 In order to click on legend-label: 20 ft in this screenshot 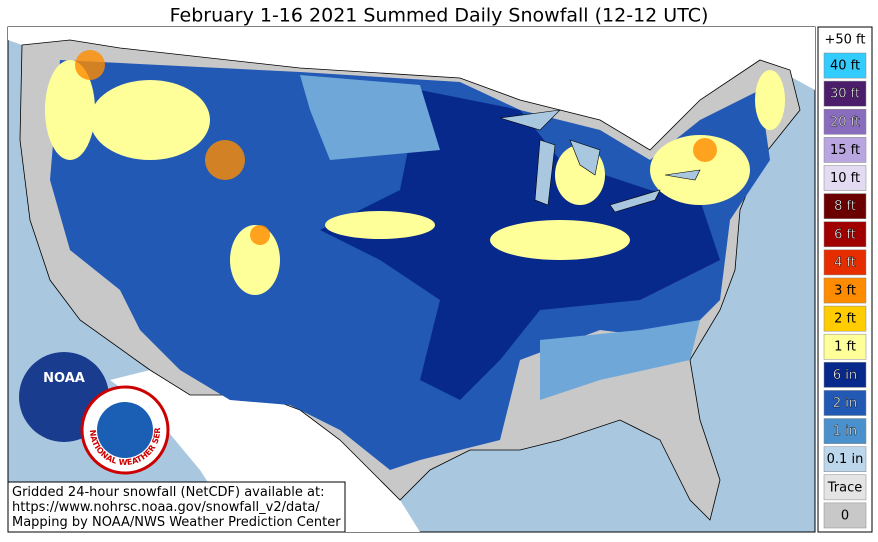, I will do `click(845, 122)`.